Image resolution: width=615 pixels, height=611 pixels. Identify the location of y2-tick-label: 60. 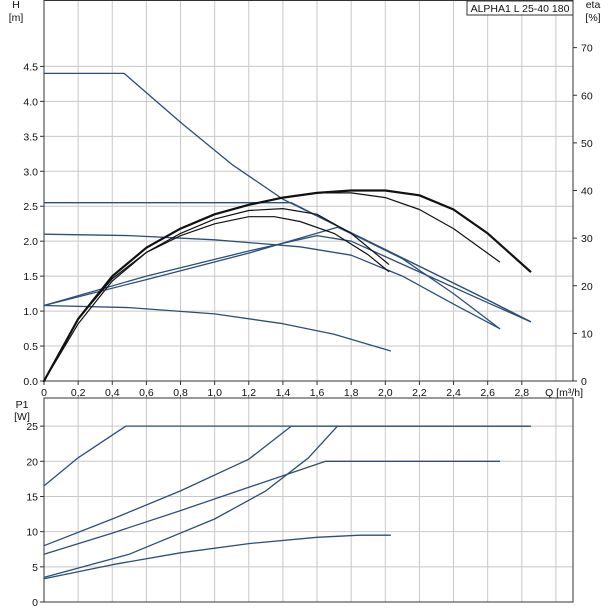
(587, 96).